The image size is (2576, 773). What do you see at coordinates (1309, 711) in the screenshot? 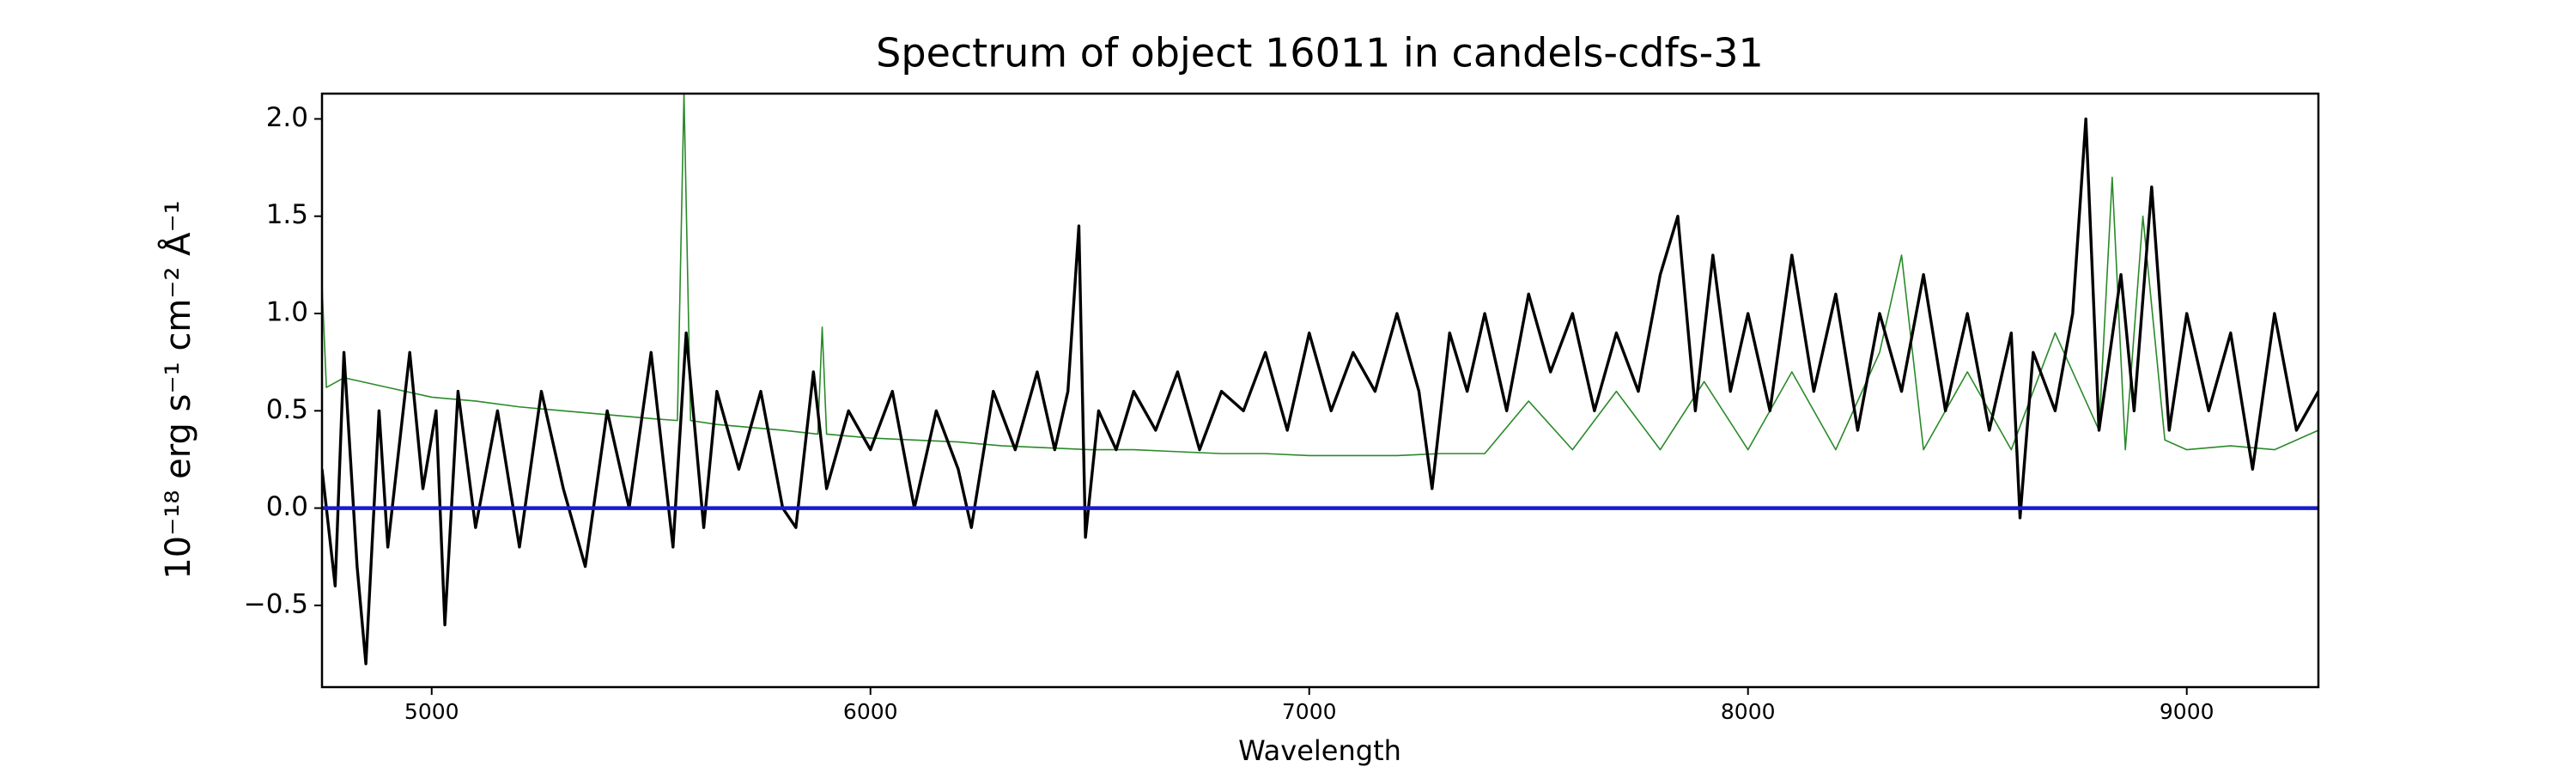
I see `x-tick-label: 7000` at bounding box center [1309, 711].